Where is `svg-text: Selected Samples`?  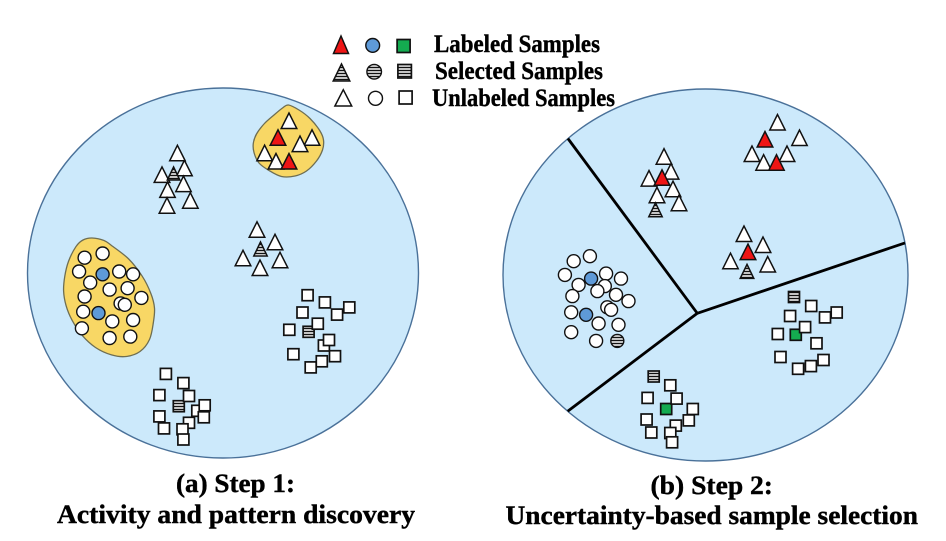
svg-text: Selected Samples is located at coordinates (519, 71).